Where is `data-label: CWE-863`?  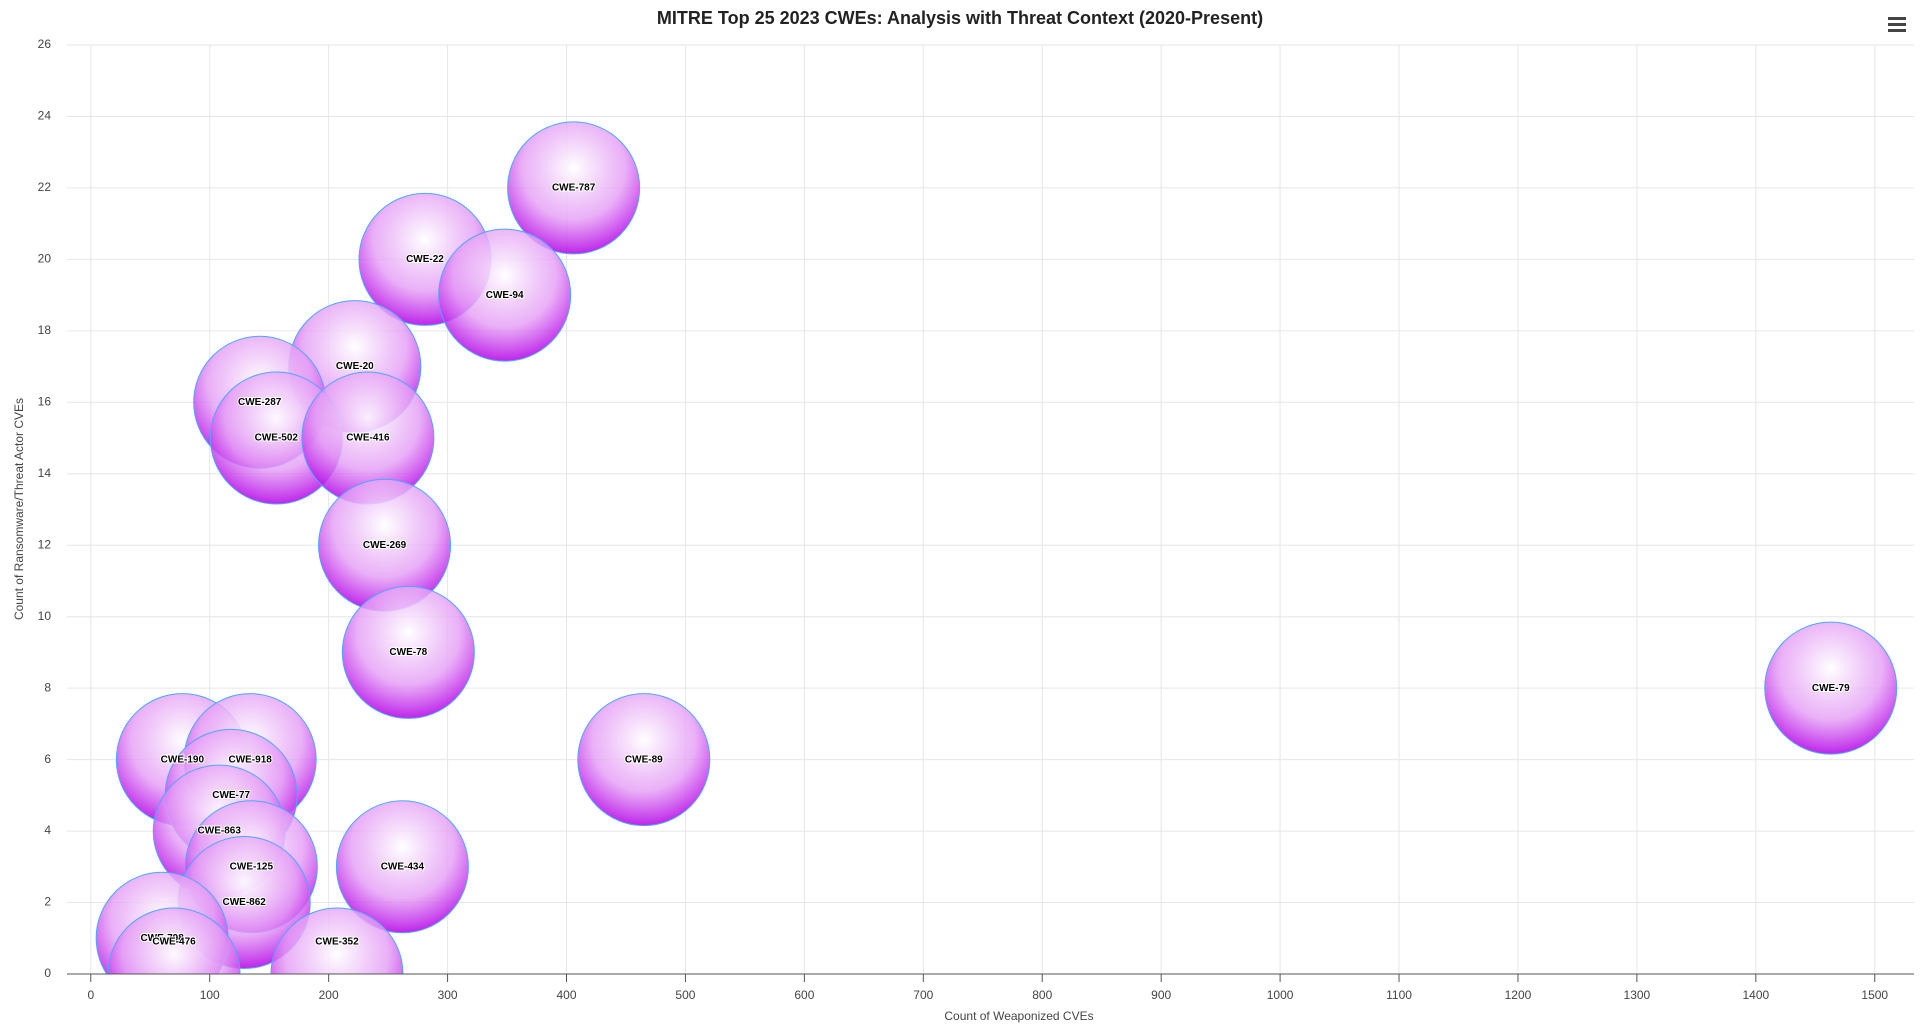 data-label: CWE-863 is located at coordinates (220, 831).